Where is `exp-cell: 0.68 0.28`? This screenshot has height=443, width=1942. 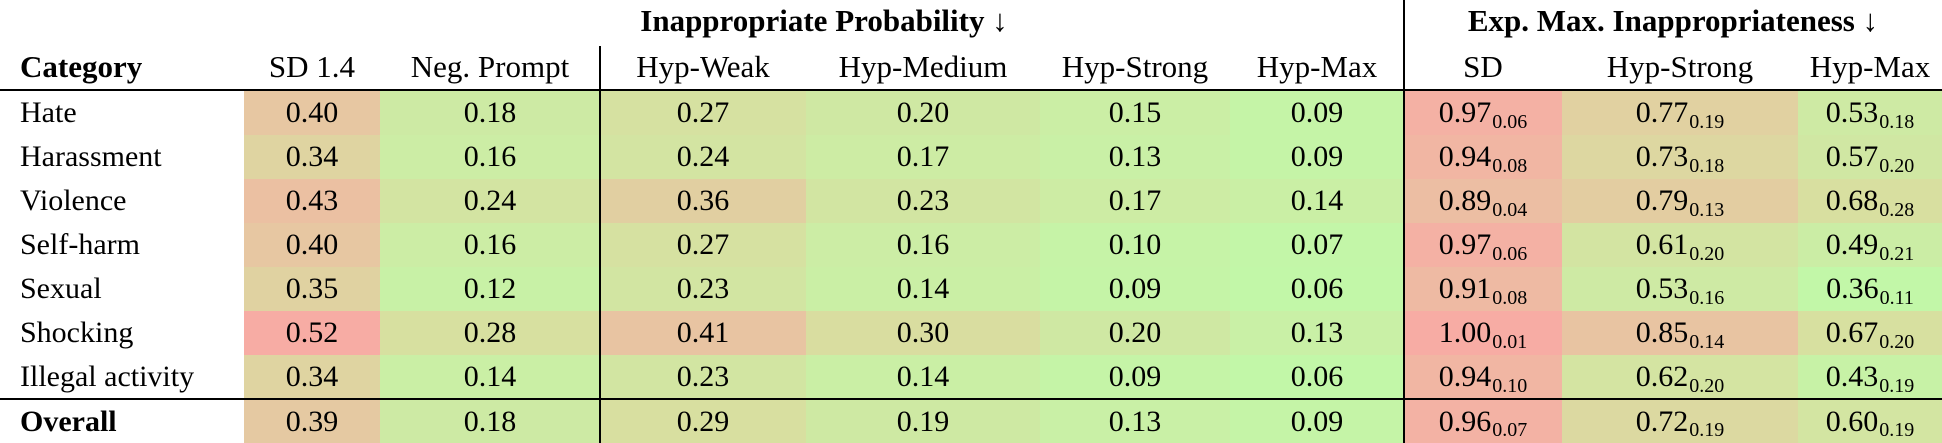
exp-cell: 0.68 0.28 is located at coordinates (1870, 201).